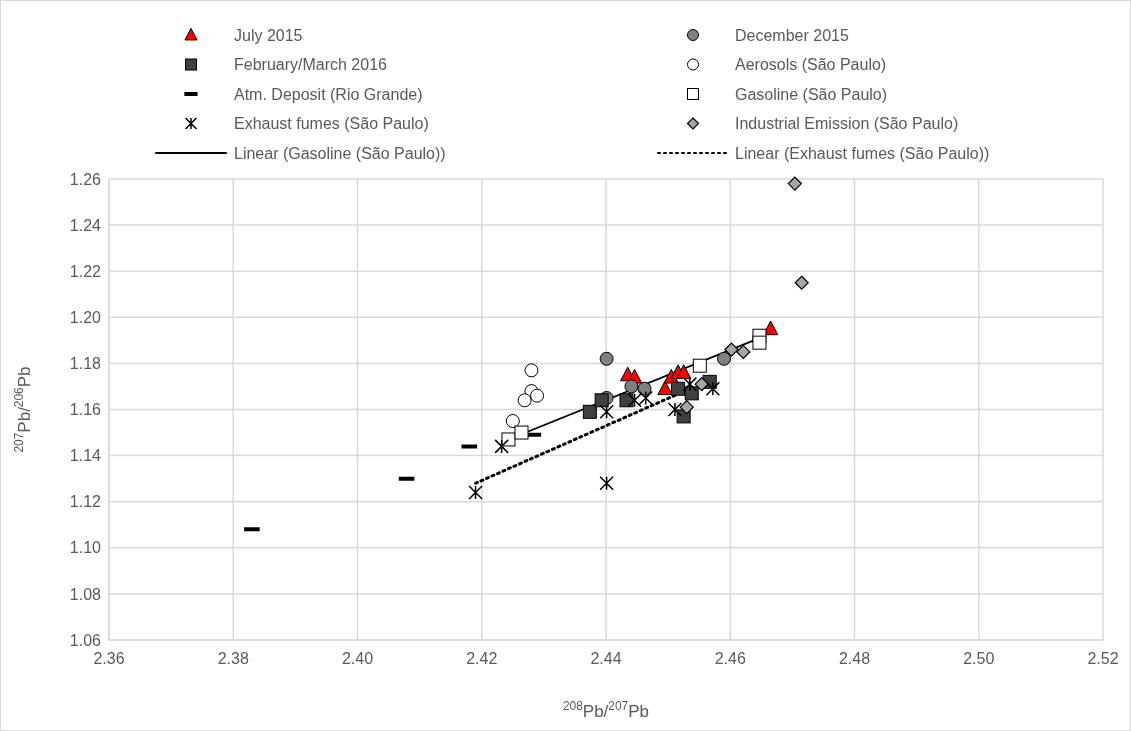 Image resolution: width=1131 pixels, height=731 pixels. Describe the element at coordinates (357, 658) in the screenshot. I see `x-tick-label: 2.40` at that location.